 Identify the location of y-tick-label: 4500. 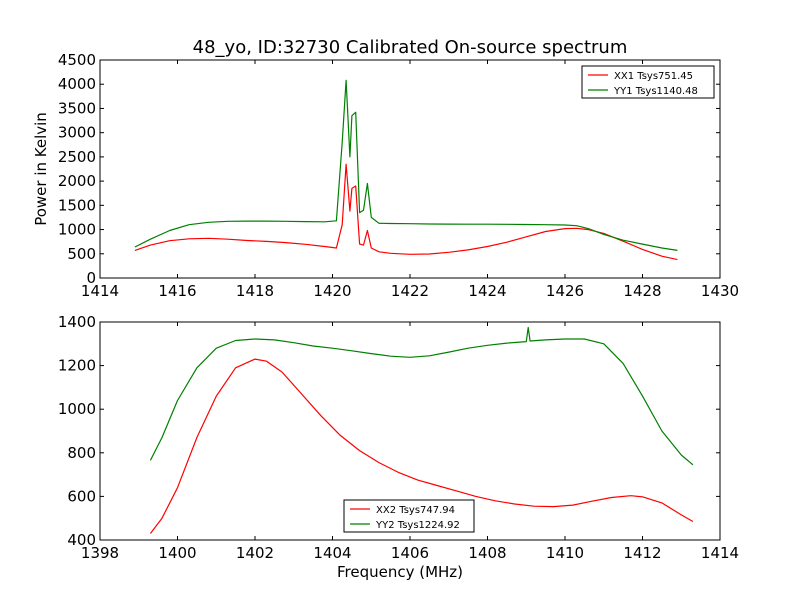
(77, 60).